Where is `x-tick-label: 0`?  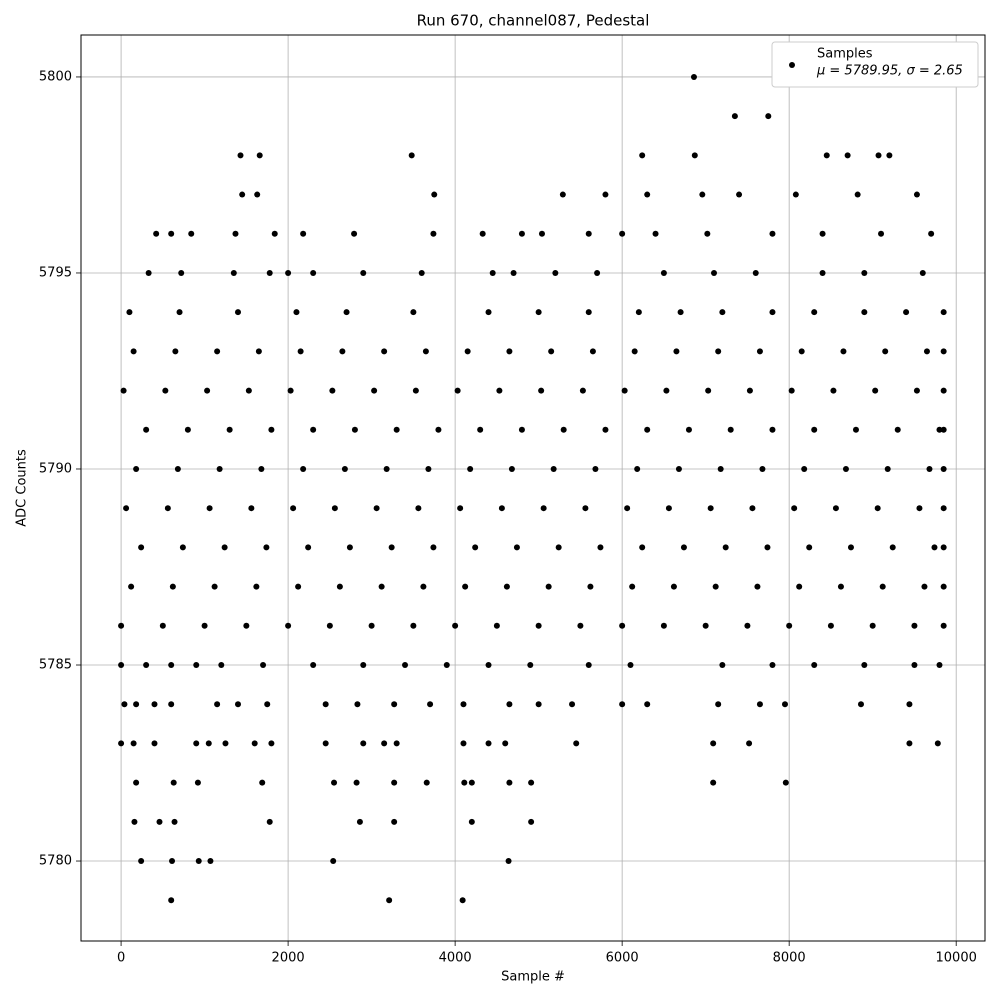 x-tick-label: 0 is located at coordinates (121, 958).